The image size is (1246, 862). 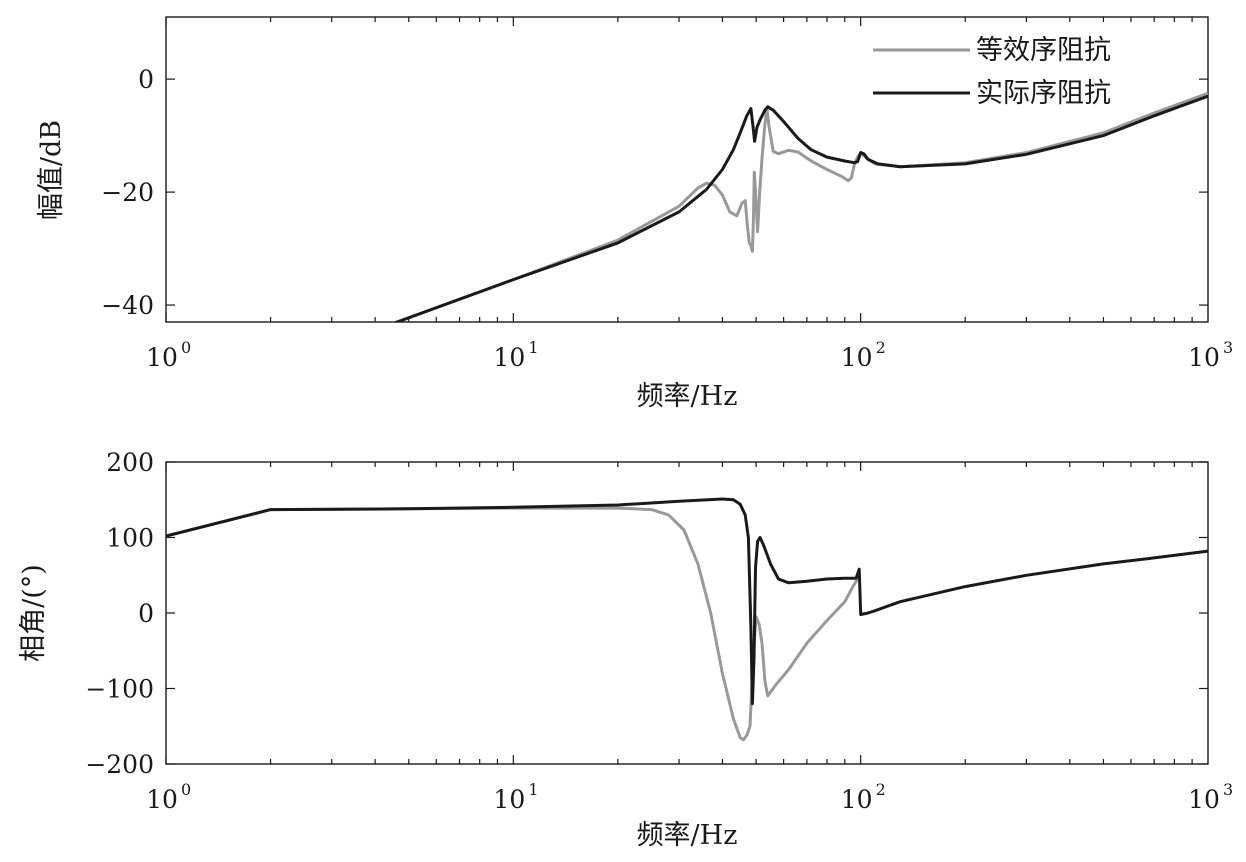 I want to click on phase-x-tick-labels: 10 0 10 1 10 2 10 3, so click(x=689, y=797).